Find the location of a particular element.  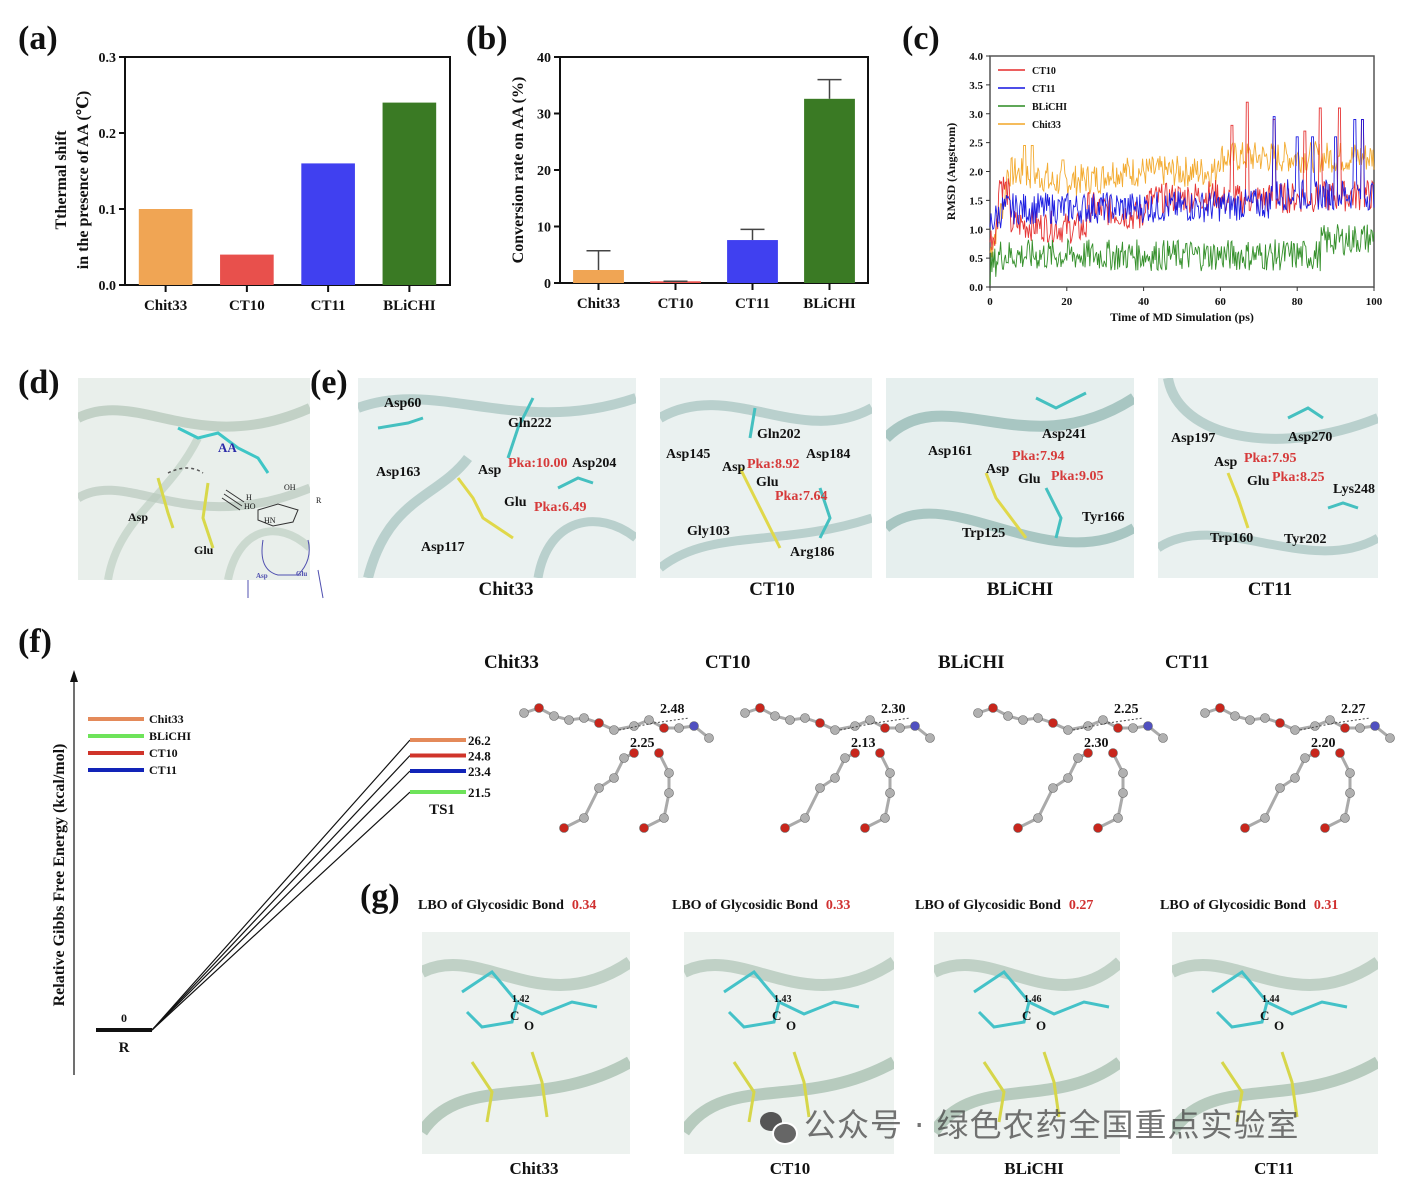

bar-ct10 is located at coordinates (247, 269).